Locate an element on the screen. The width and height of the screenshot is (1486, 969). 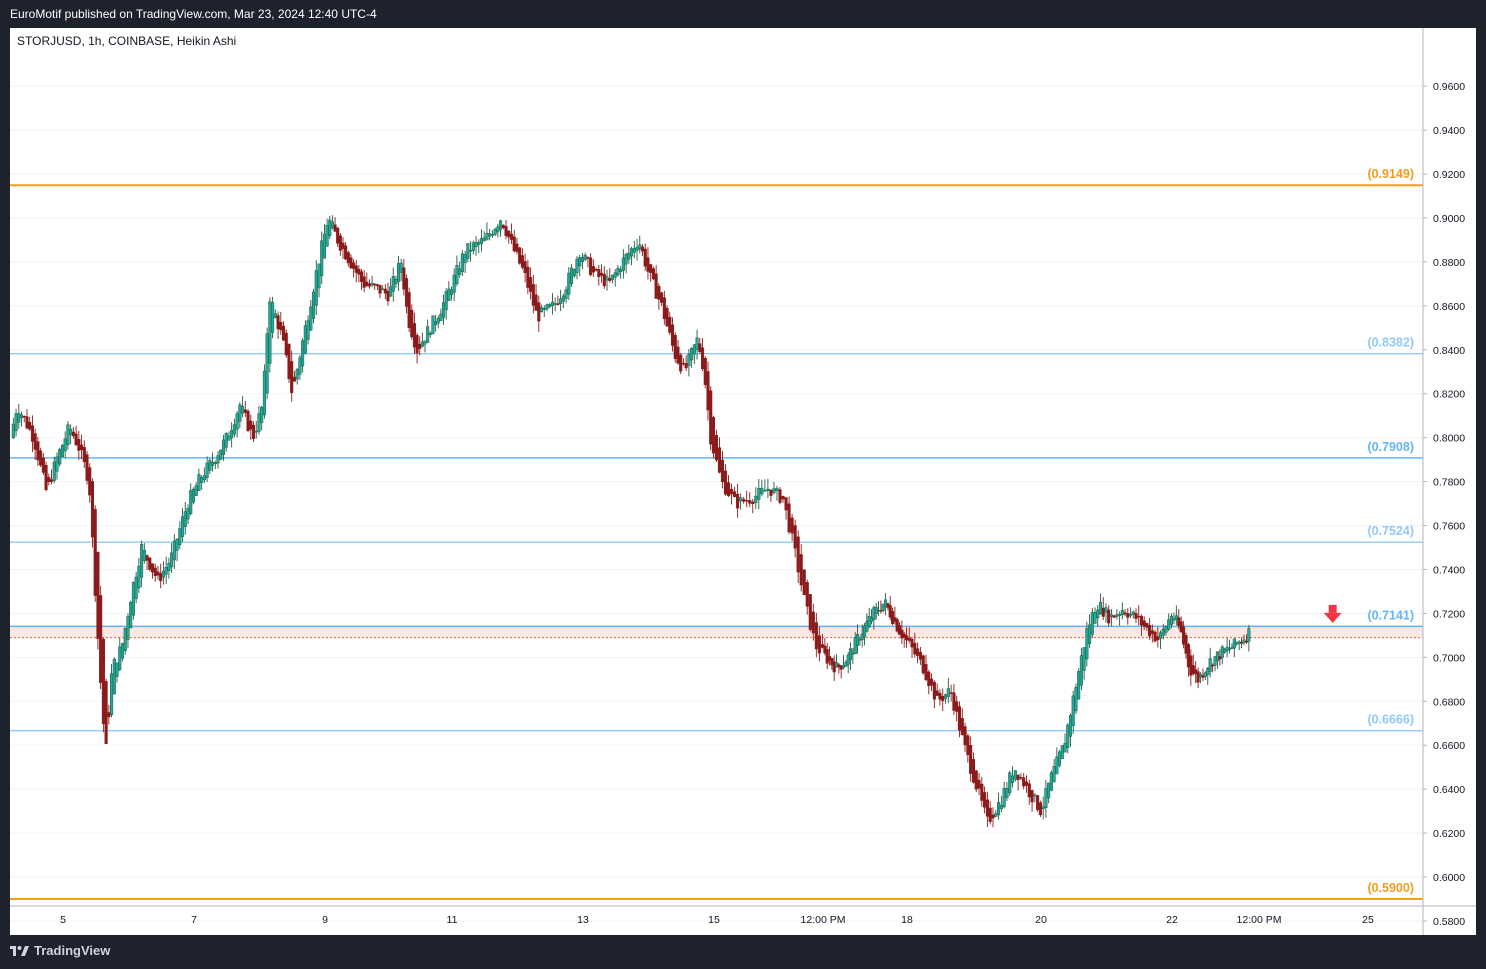
price-tick-label: 0.9400 is located at coordinates (1449, 131).